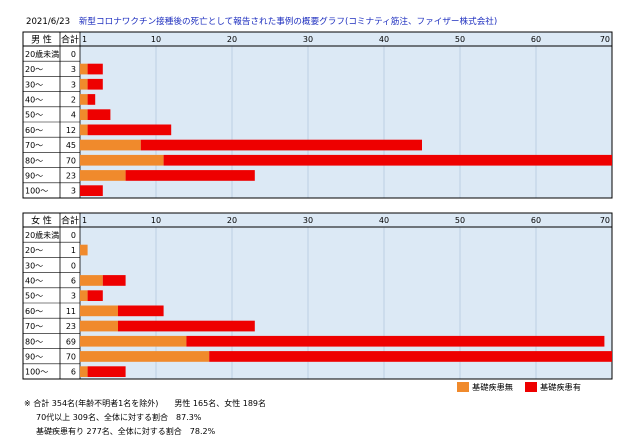 Image resolution: width=640 pixels, height=447 pixels. What do you see at coordinates (460, 39) in the screenshot?
I see `male-x-tick-label: 50` at bounding box center [460, 39].